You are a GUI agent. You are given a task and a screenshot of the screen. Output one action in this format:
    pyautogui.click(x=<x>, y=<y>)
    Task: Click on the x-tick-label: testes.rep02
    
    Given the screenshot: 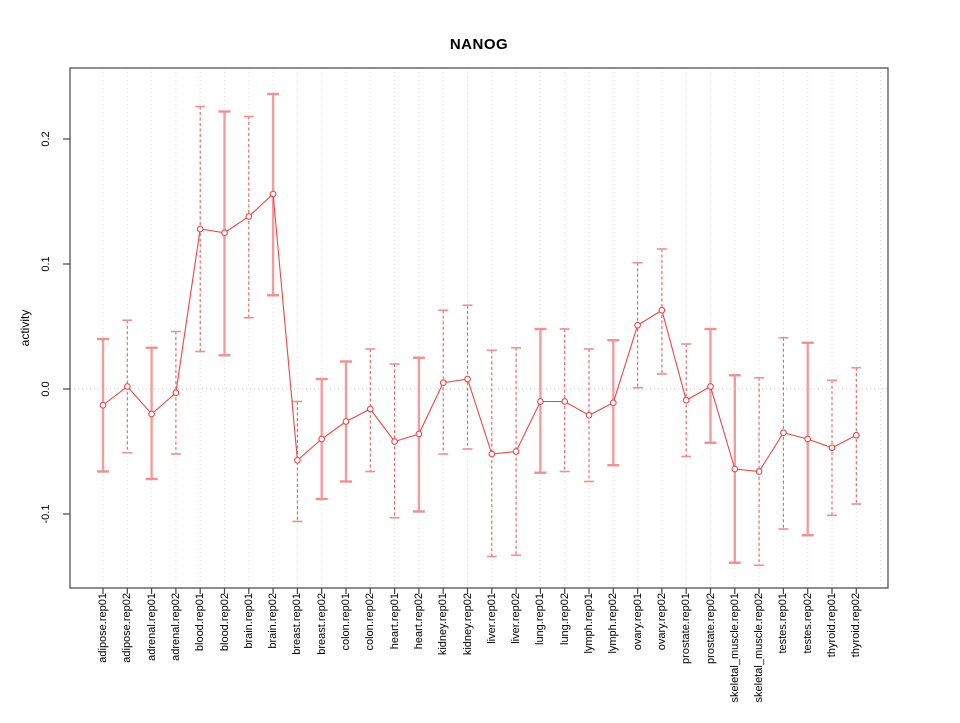 What is the action you would take?
    pyautogui.click(x=807, y=623)
    